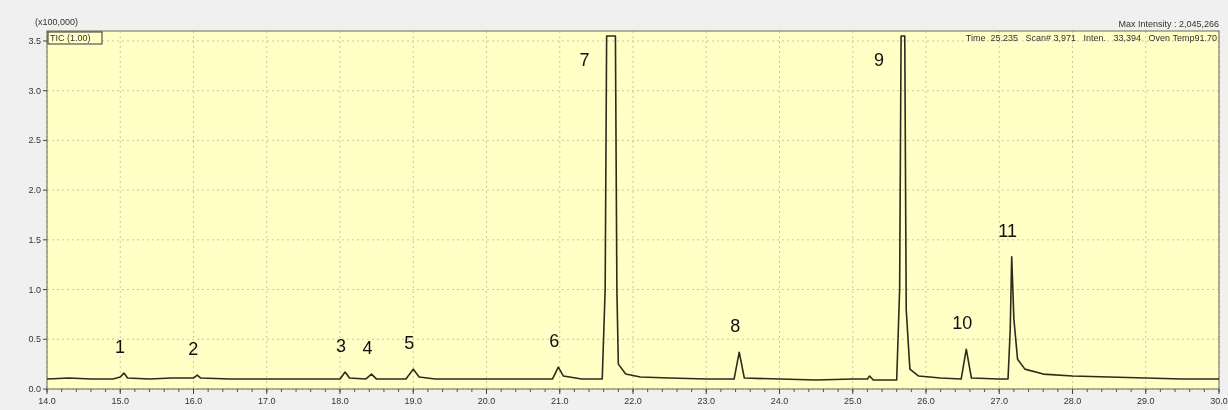 The width and height of the screenshot is (1228, 410). What do you see at coordinates (70, 38) in the screenshot?
I see `annotation: TIC (1.00)` at bounding box center [70, 38].